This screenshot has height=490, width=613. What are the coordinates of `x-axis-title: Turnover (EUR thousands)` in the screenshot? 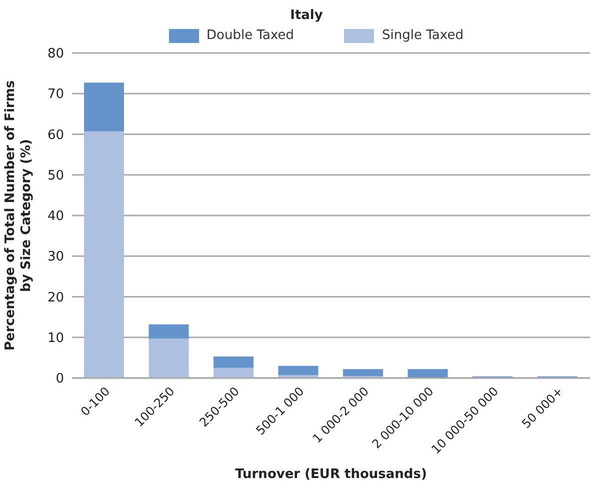 It's located at (331, 474).